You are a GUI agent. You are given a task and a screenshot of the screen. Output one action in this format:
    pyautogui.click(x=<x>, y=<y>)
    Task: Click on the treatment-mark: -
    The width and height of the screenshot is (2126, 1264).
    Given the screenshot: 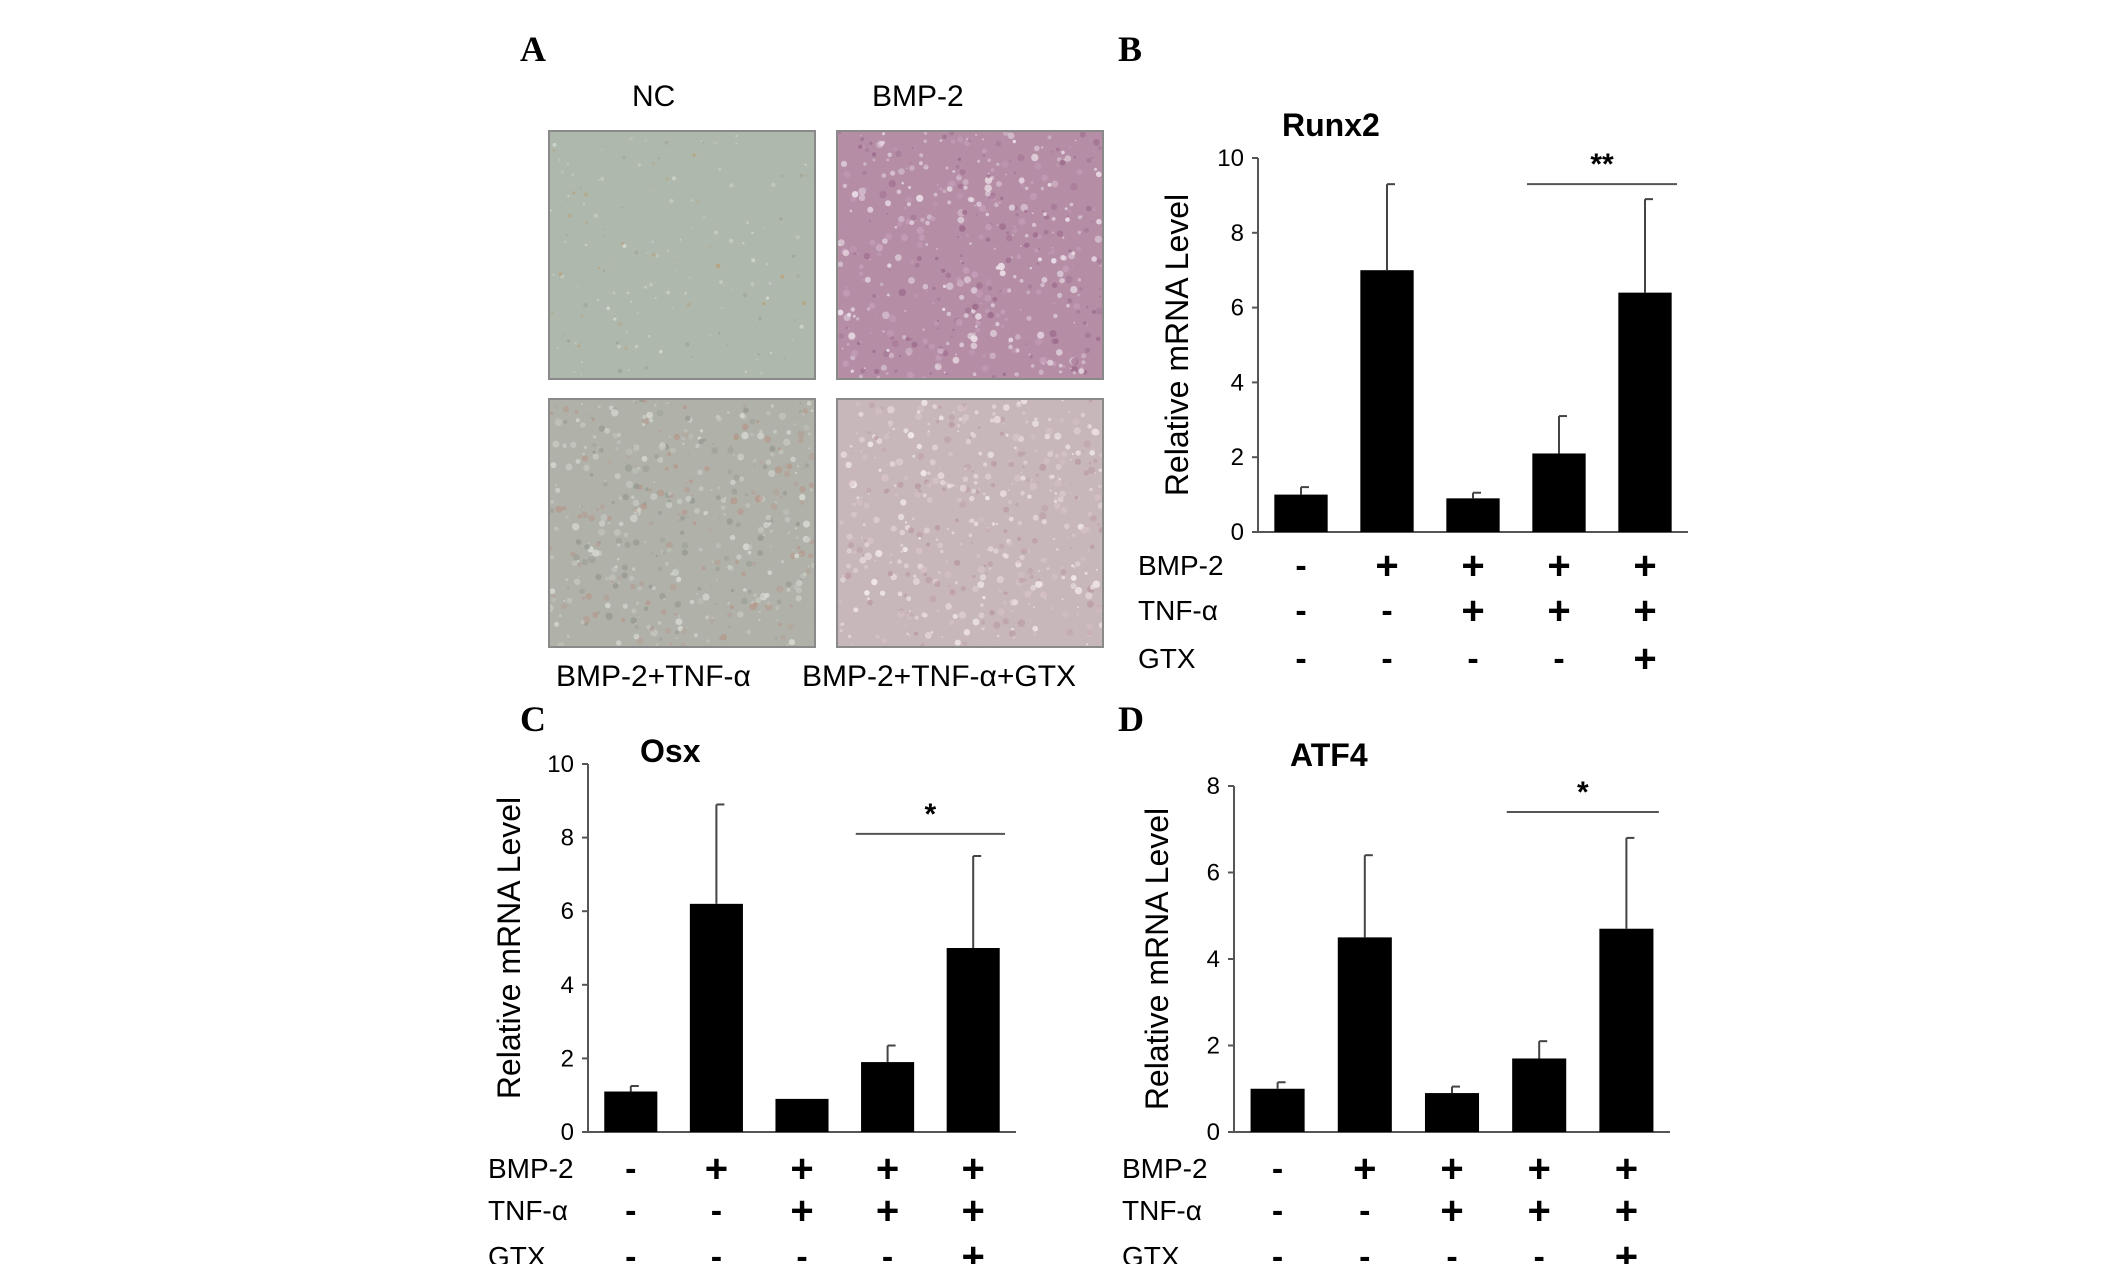 What is the action you would take?
    pyautogui.click(x=1364, y=1211)
    